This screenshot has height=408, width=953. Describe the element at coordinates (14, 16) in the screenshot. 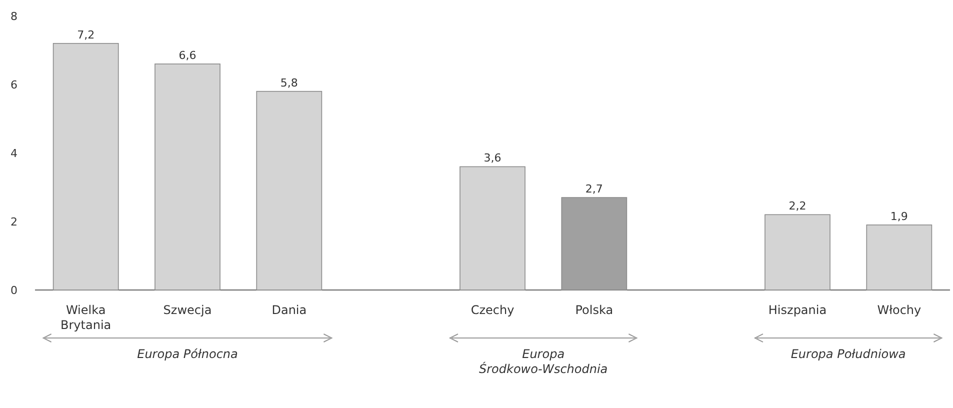

I see `y-tick-label: 8` at that location.